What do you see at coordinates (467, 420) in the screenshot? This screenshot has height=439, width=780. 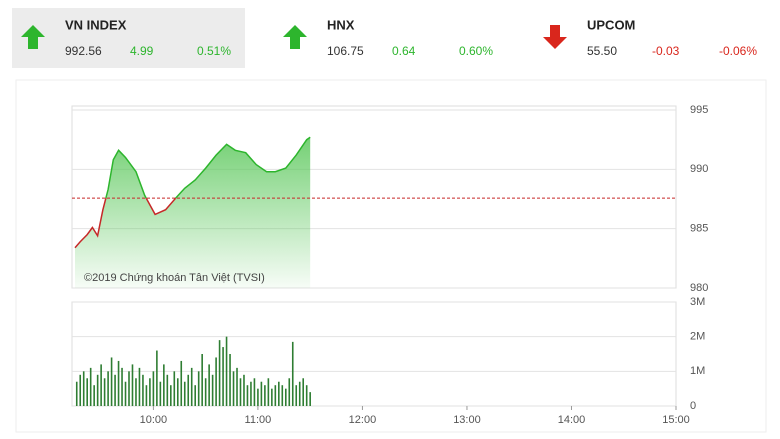 I see `x-tick-label: 13:00` at bounding box center [467, 420].